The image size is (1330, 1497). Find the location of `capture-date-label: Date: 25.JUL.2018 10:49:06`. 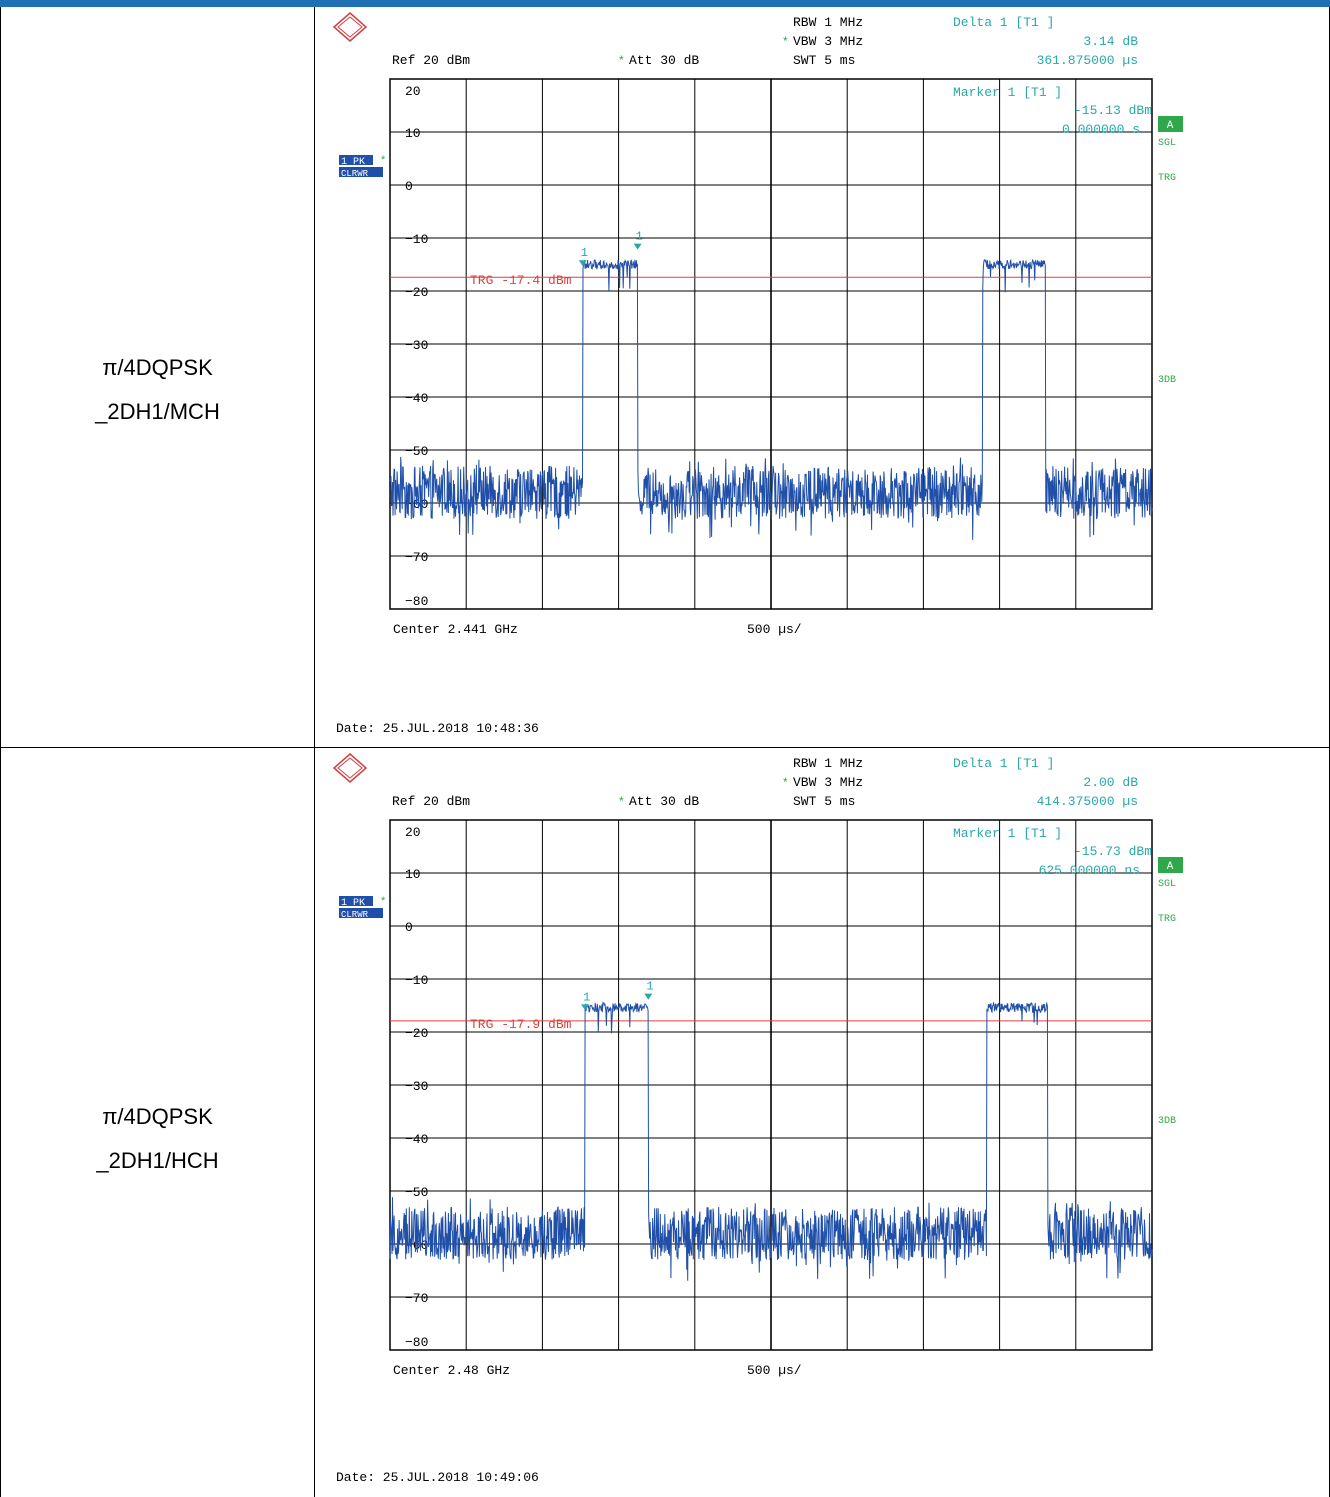

capture-date-label: Date: 25.JUL.2018 10:49:06 is located at coordinates (437, 1477).